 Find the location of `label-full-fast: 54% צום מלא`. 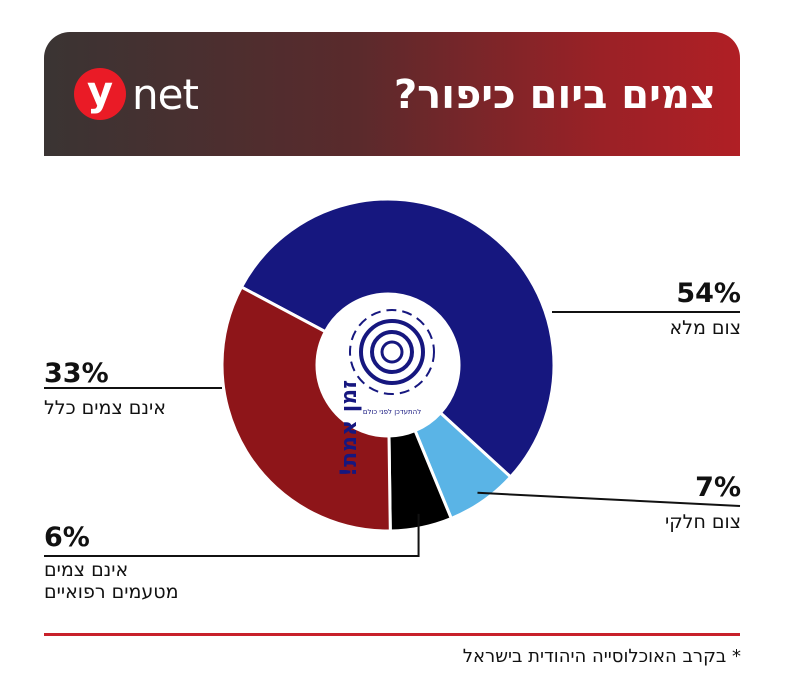

label-full-fast: 54% צום מלא is located at coordinates (705, 308).